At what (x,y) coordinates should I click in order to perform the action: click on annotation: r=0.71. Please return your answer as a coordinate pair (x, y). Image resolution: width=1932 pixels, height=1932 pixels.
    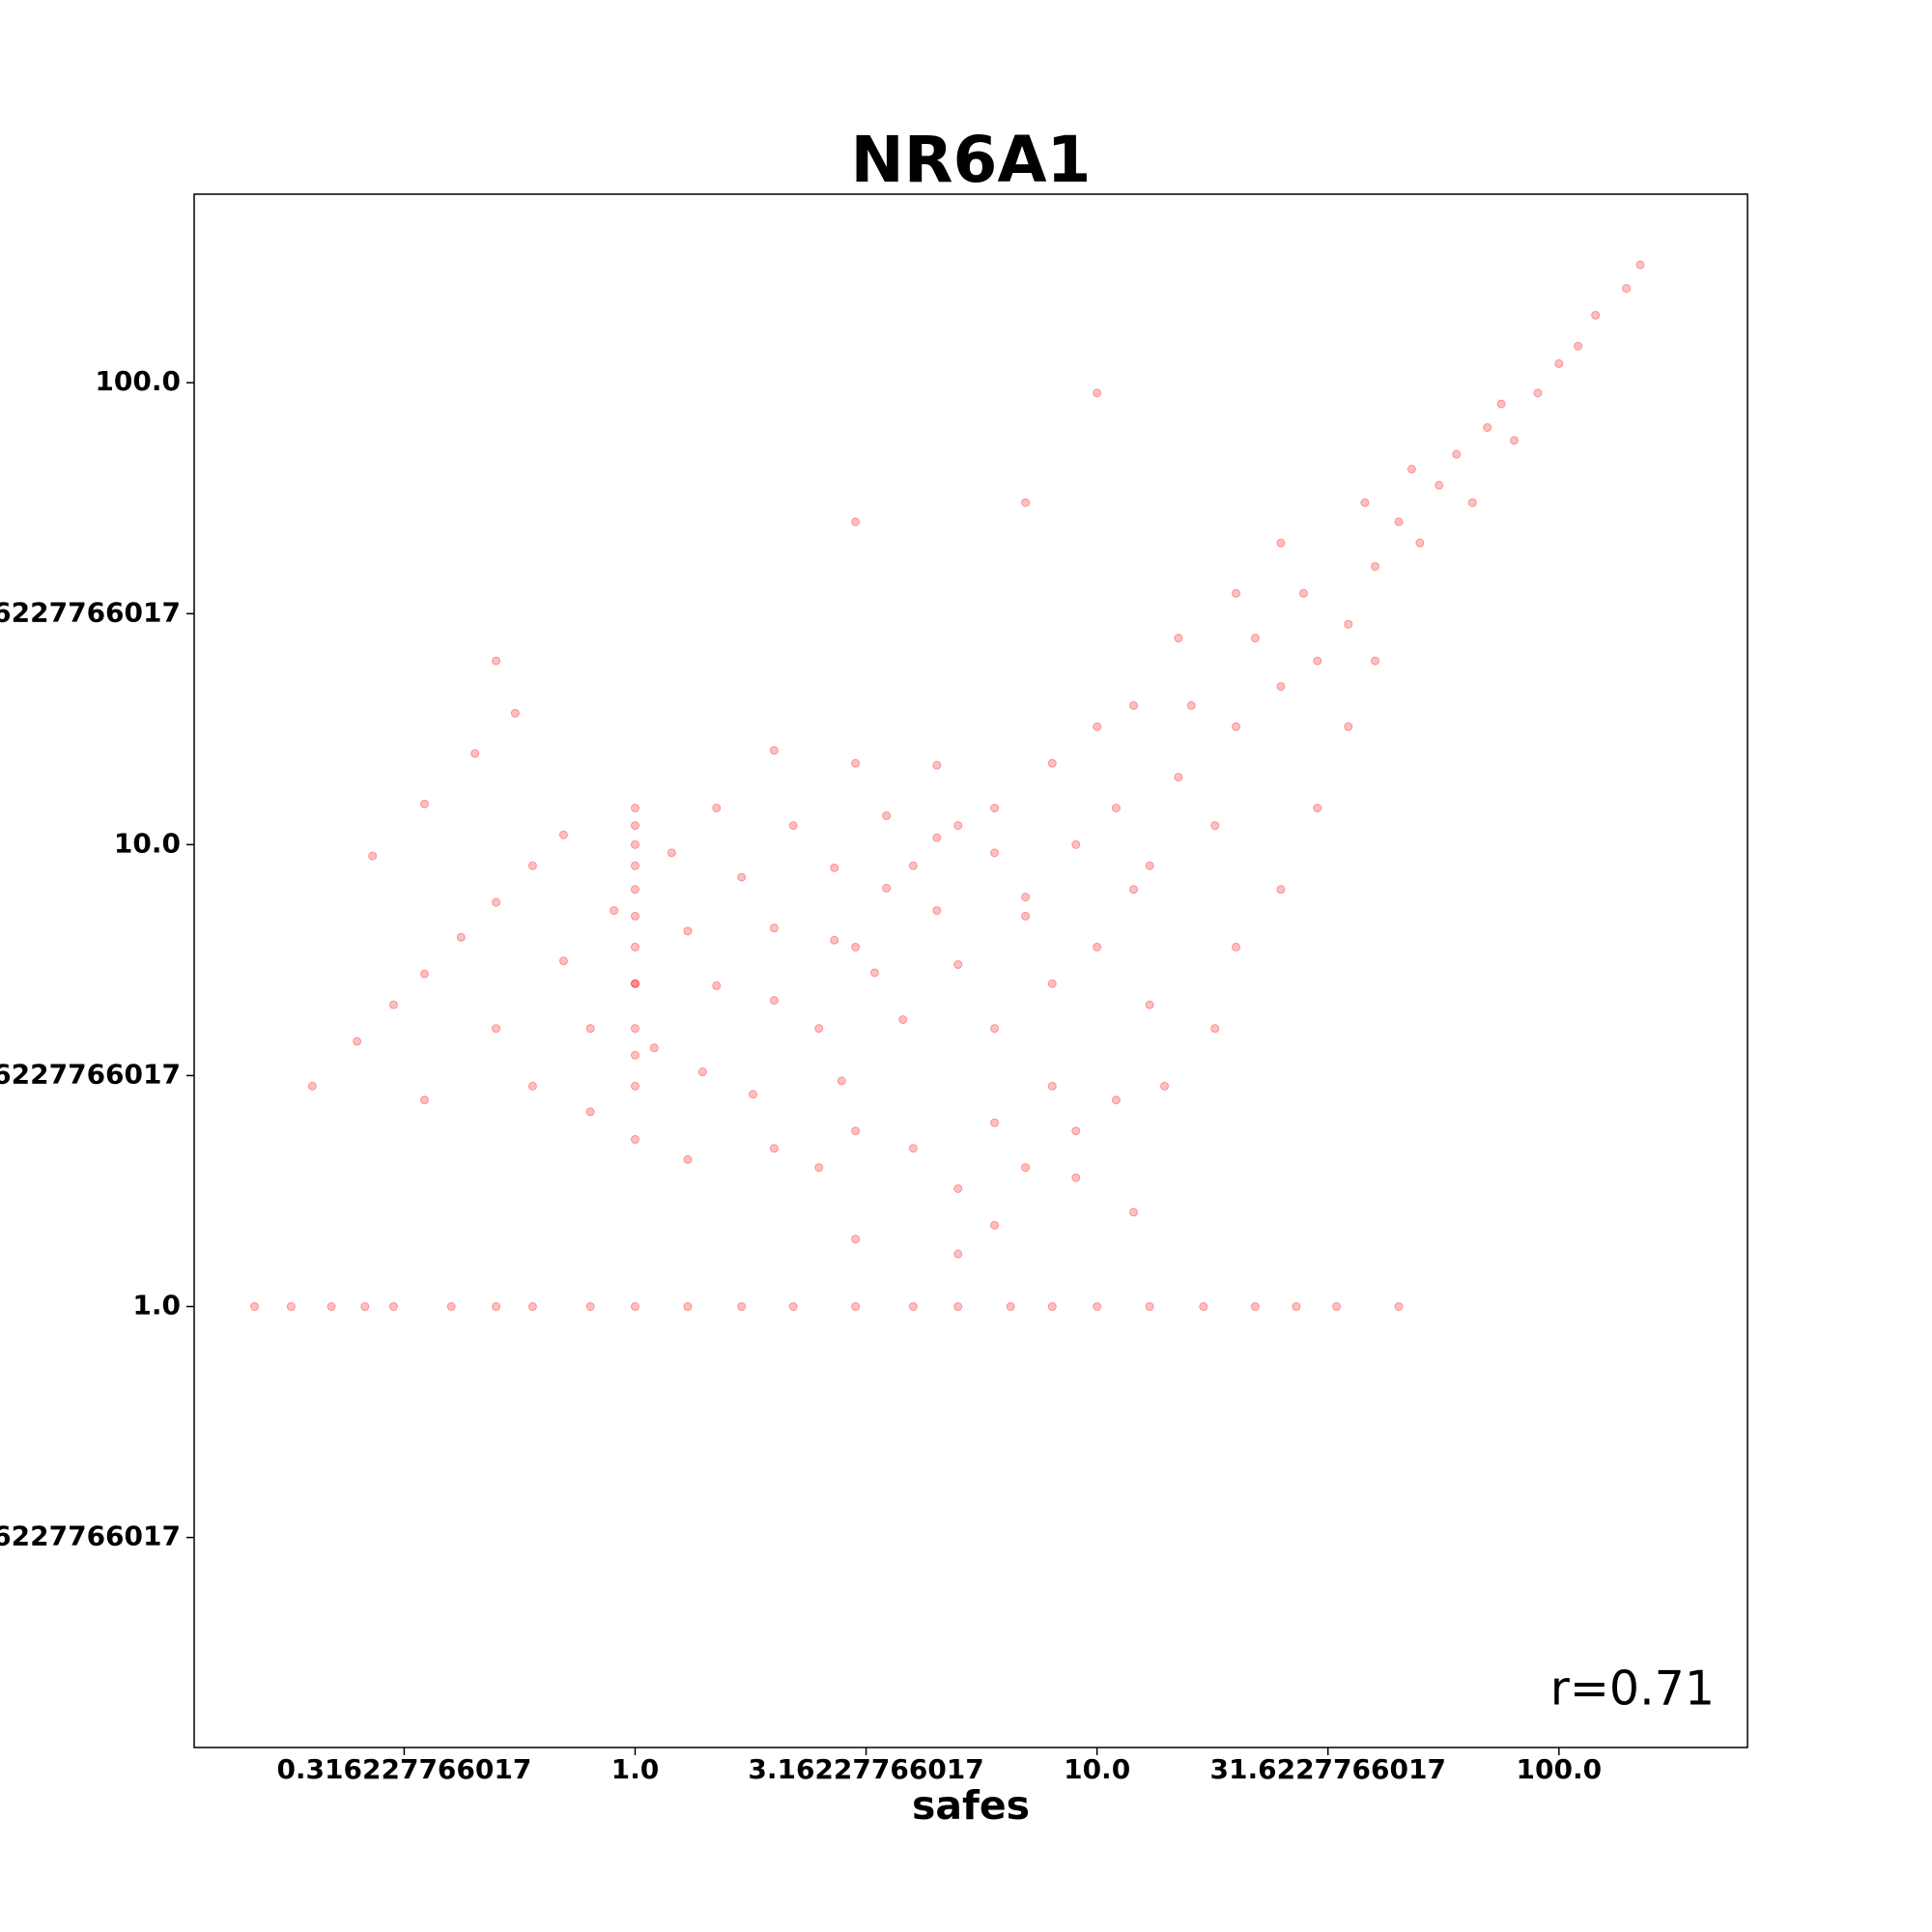
    Looking at the image, I should click on (1632, 1689).